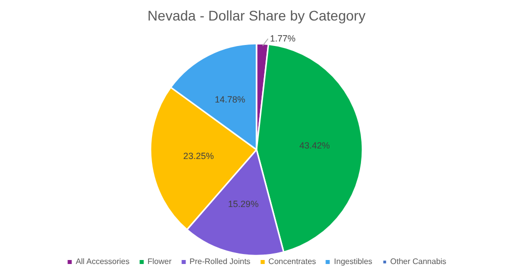  I want to click on legend-label: All Accessories, so click(103, 261).